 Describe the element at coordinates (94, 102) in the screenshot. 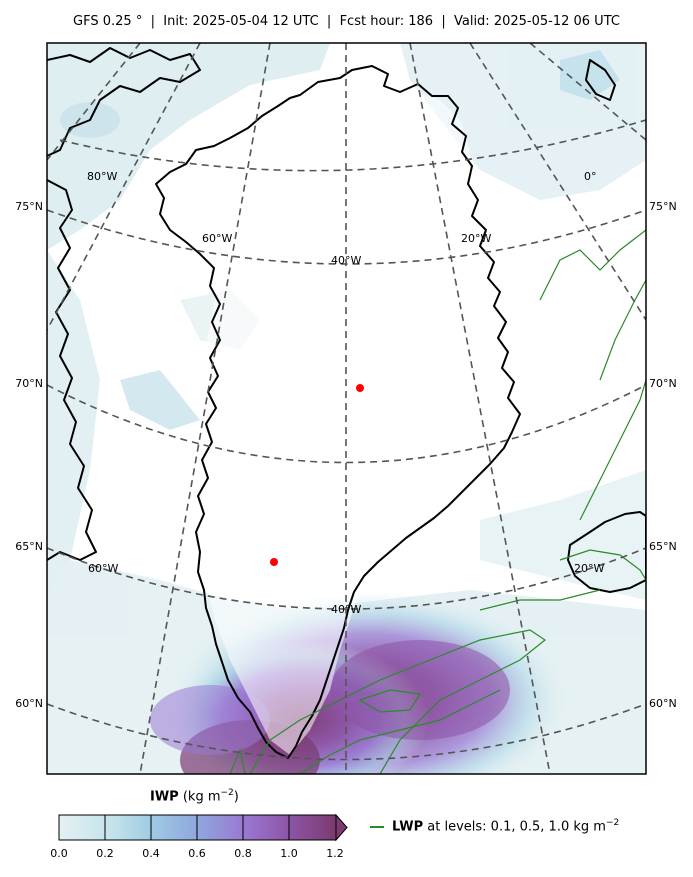

I see `meridian-100w` at that location.